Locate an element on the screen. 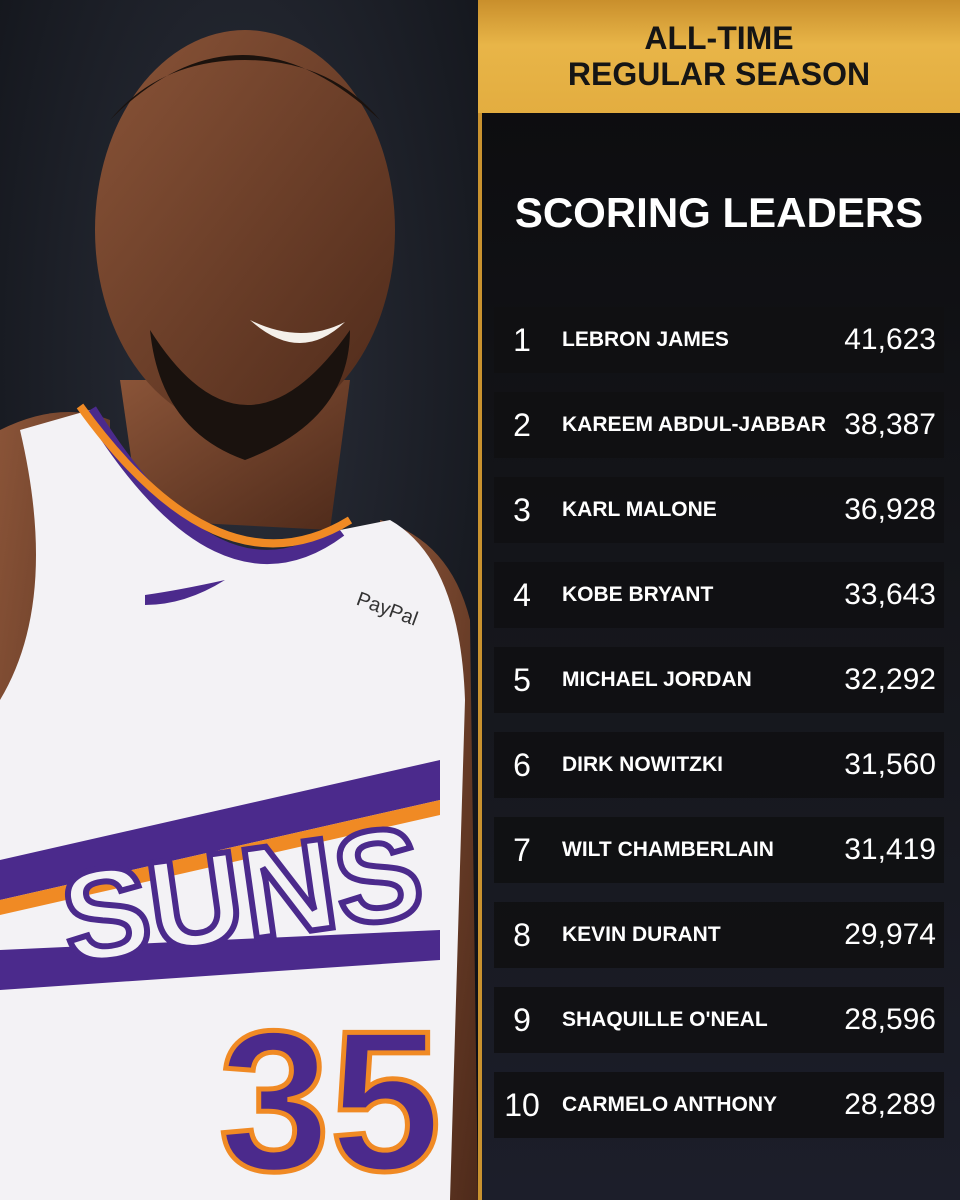 This screenshot has height=1200, width=960. header-line-1: ALL-TIME is located at coordinates (719, 38).